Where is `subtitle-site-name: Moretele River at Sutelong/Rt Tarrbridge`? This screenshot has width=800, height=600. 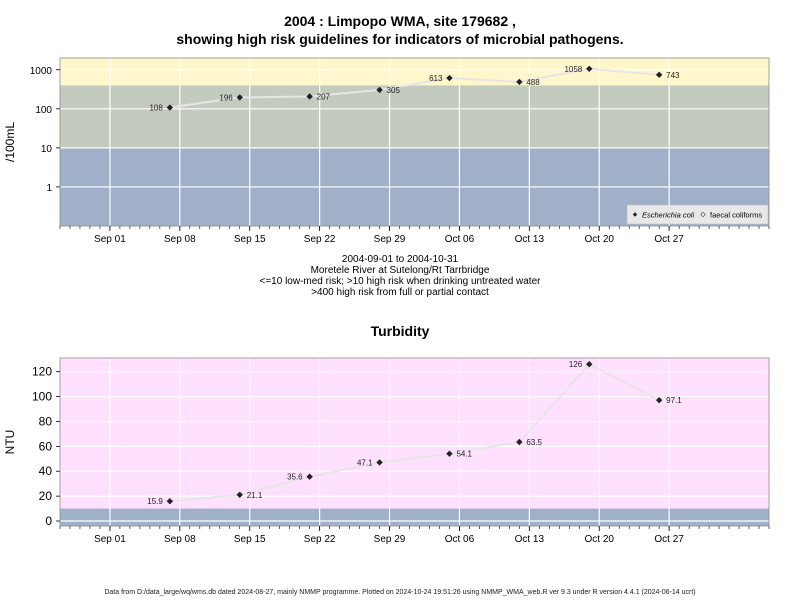
subtitle-site-name: Moretele River at Sutelong/Rt Tarrbridge is located at coordinates (400, 270).